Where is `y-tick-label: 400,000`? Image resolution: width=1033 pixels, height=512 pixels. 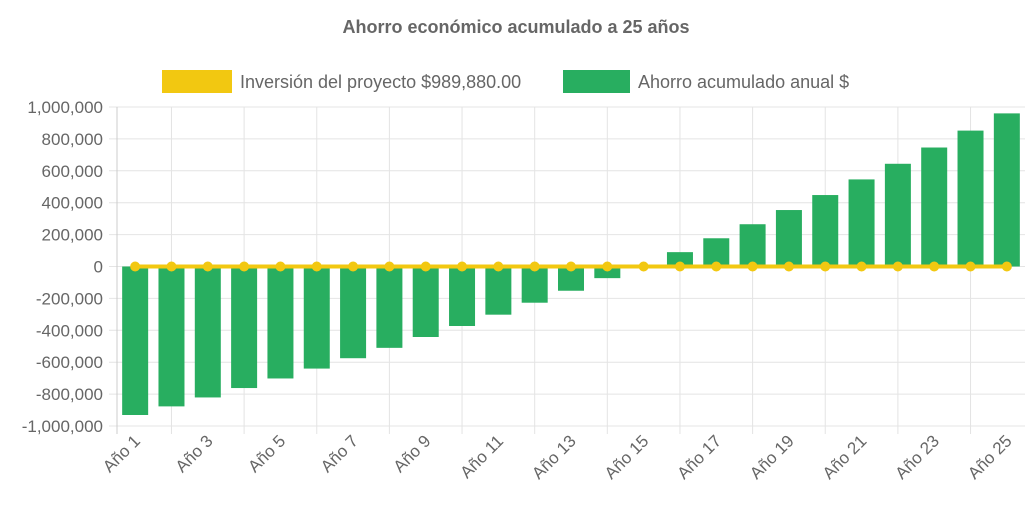 y-tick-label: 400,000 is located at coordinates (72, 203).